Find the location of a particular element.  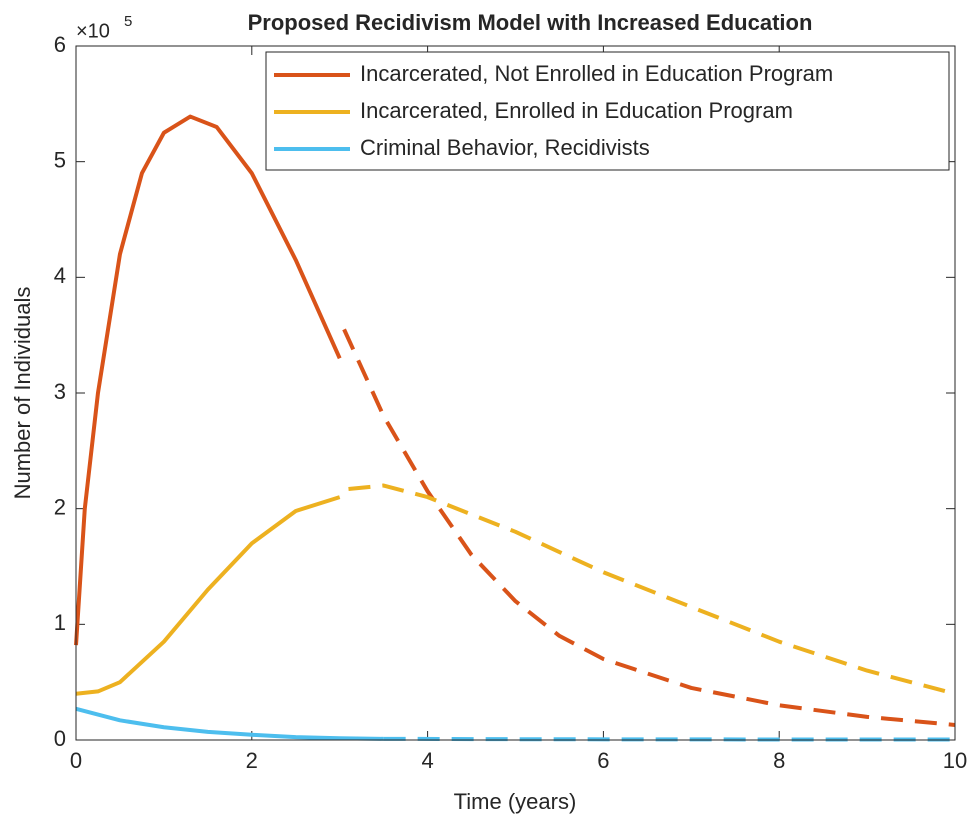

y-tick-label: 2 is located at coordinates (60, 506).